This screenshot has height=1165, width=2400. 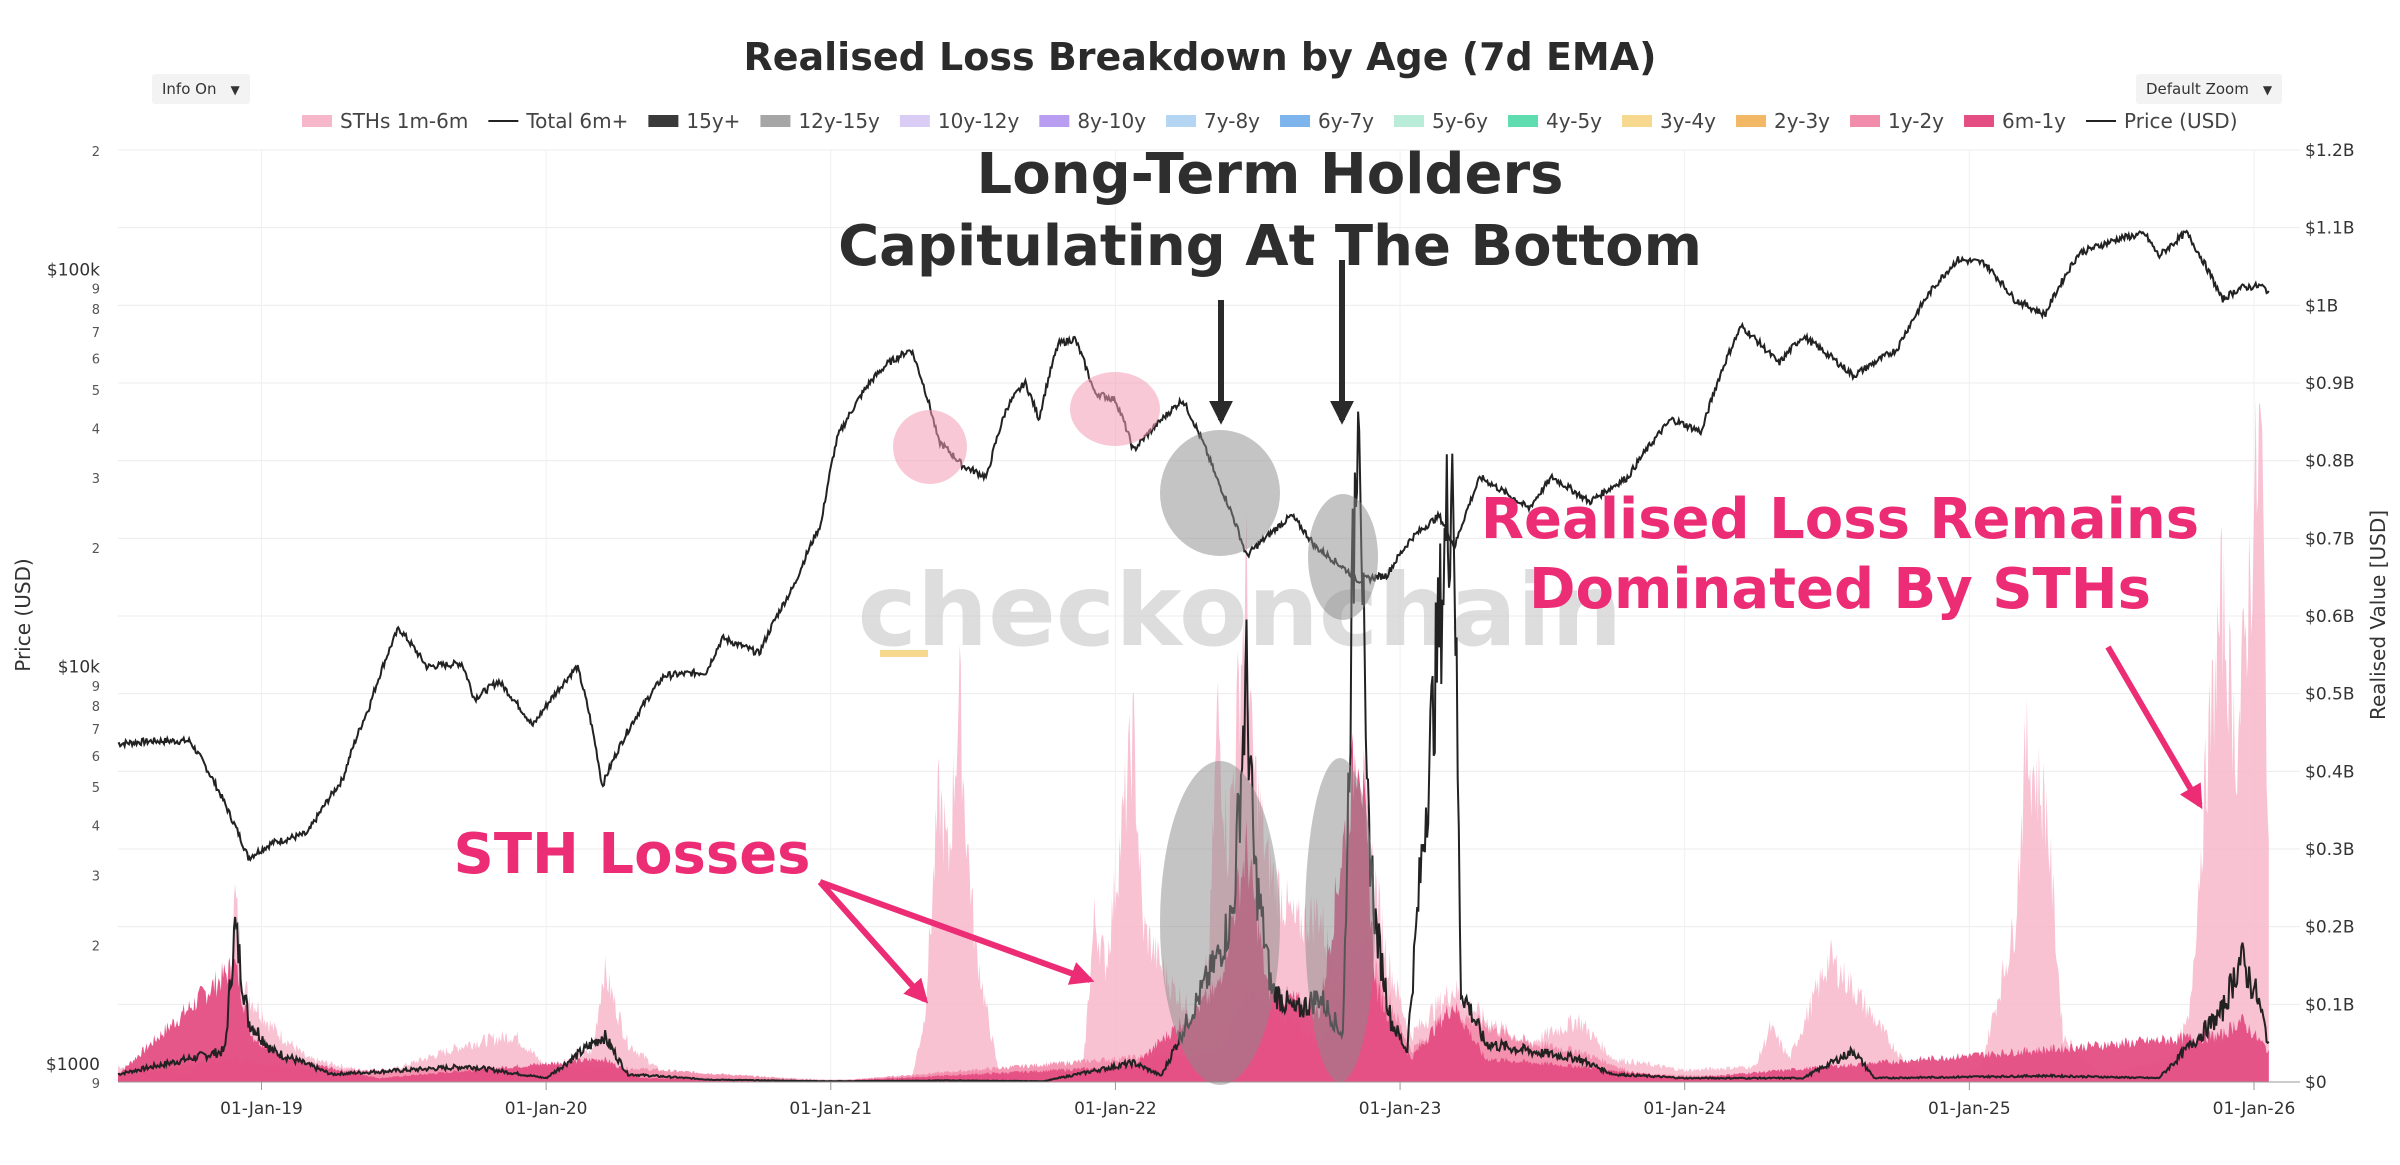 What do you see at coordinates (904, 653) in the screenshot?
I see `legend-swatch-artifact` at bounding box center [904, 653].